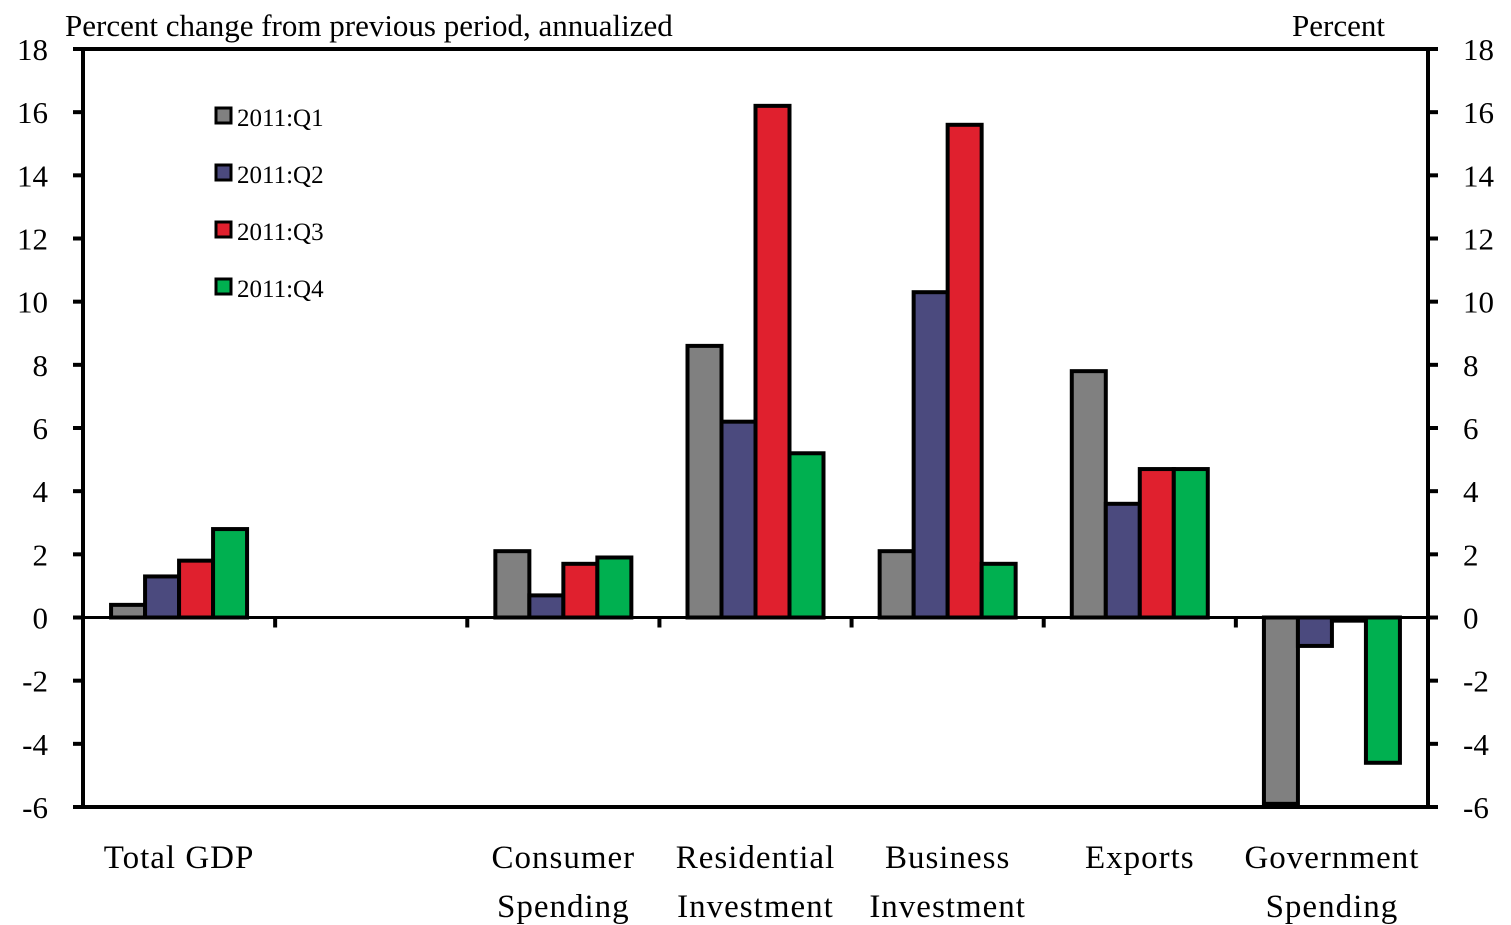  What do you see at coordinates (1478, 239) in the screenshot?
I see `y-tick-label-right: 12` at bounding box center [1478, 239].